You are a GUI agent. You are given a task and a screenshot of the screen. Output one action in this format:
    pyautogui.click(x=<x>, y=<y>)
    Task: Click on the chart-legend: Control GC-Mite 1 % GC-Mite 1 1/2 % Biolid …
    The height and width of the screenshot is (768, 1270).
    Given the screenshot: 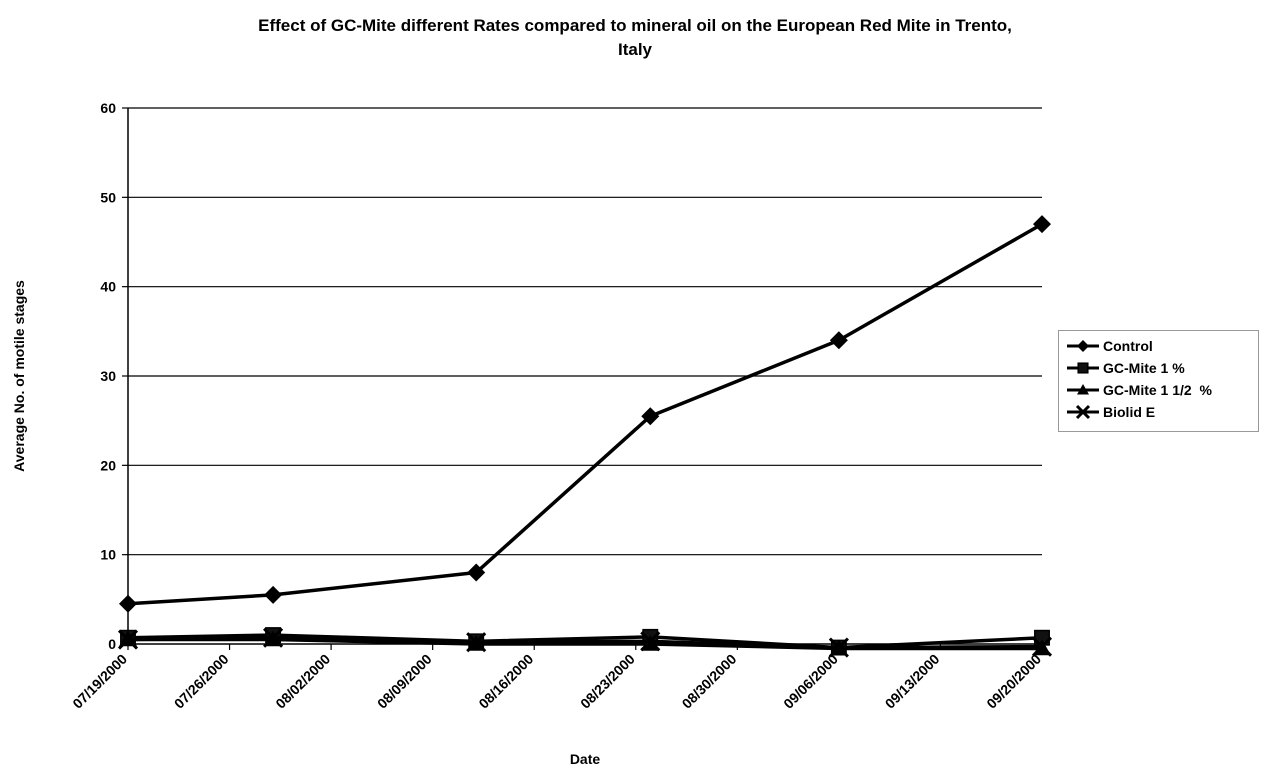 What is the action you would take?
    pyautogui.click(x=1158, y=381)
    